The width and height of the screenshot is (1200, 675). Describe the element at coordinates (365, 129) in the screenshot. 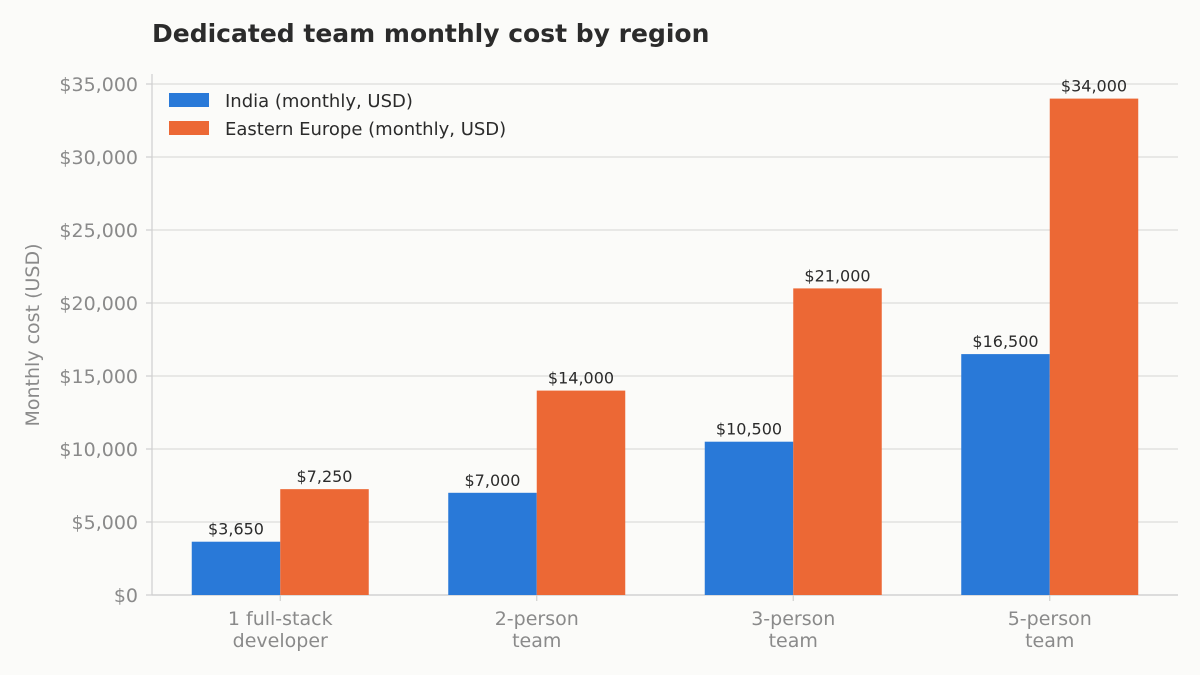

I see `legend-label: Eastern Europe (monthly, USD)` at that location.